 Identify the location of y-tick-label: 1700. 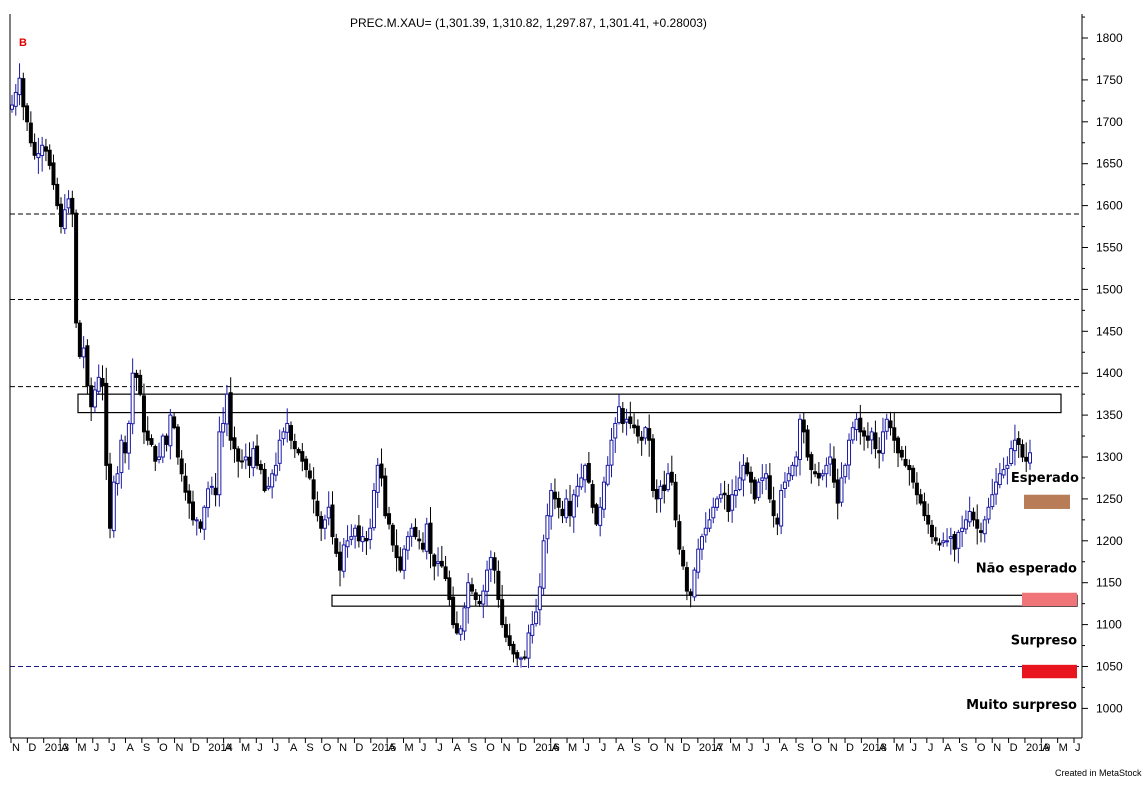
(1109, 122).